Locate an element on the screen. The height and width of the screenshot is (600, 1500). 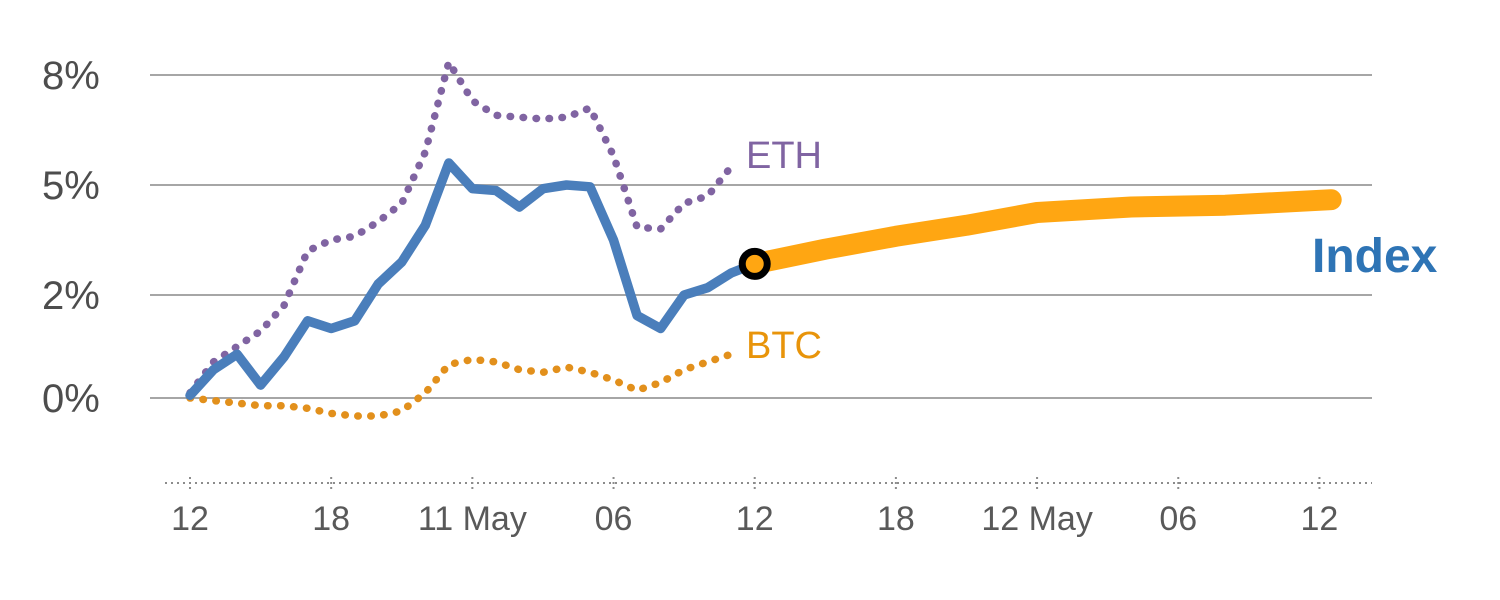
series-line-index-forecast is located at coordinates (1043, 232).